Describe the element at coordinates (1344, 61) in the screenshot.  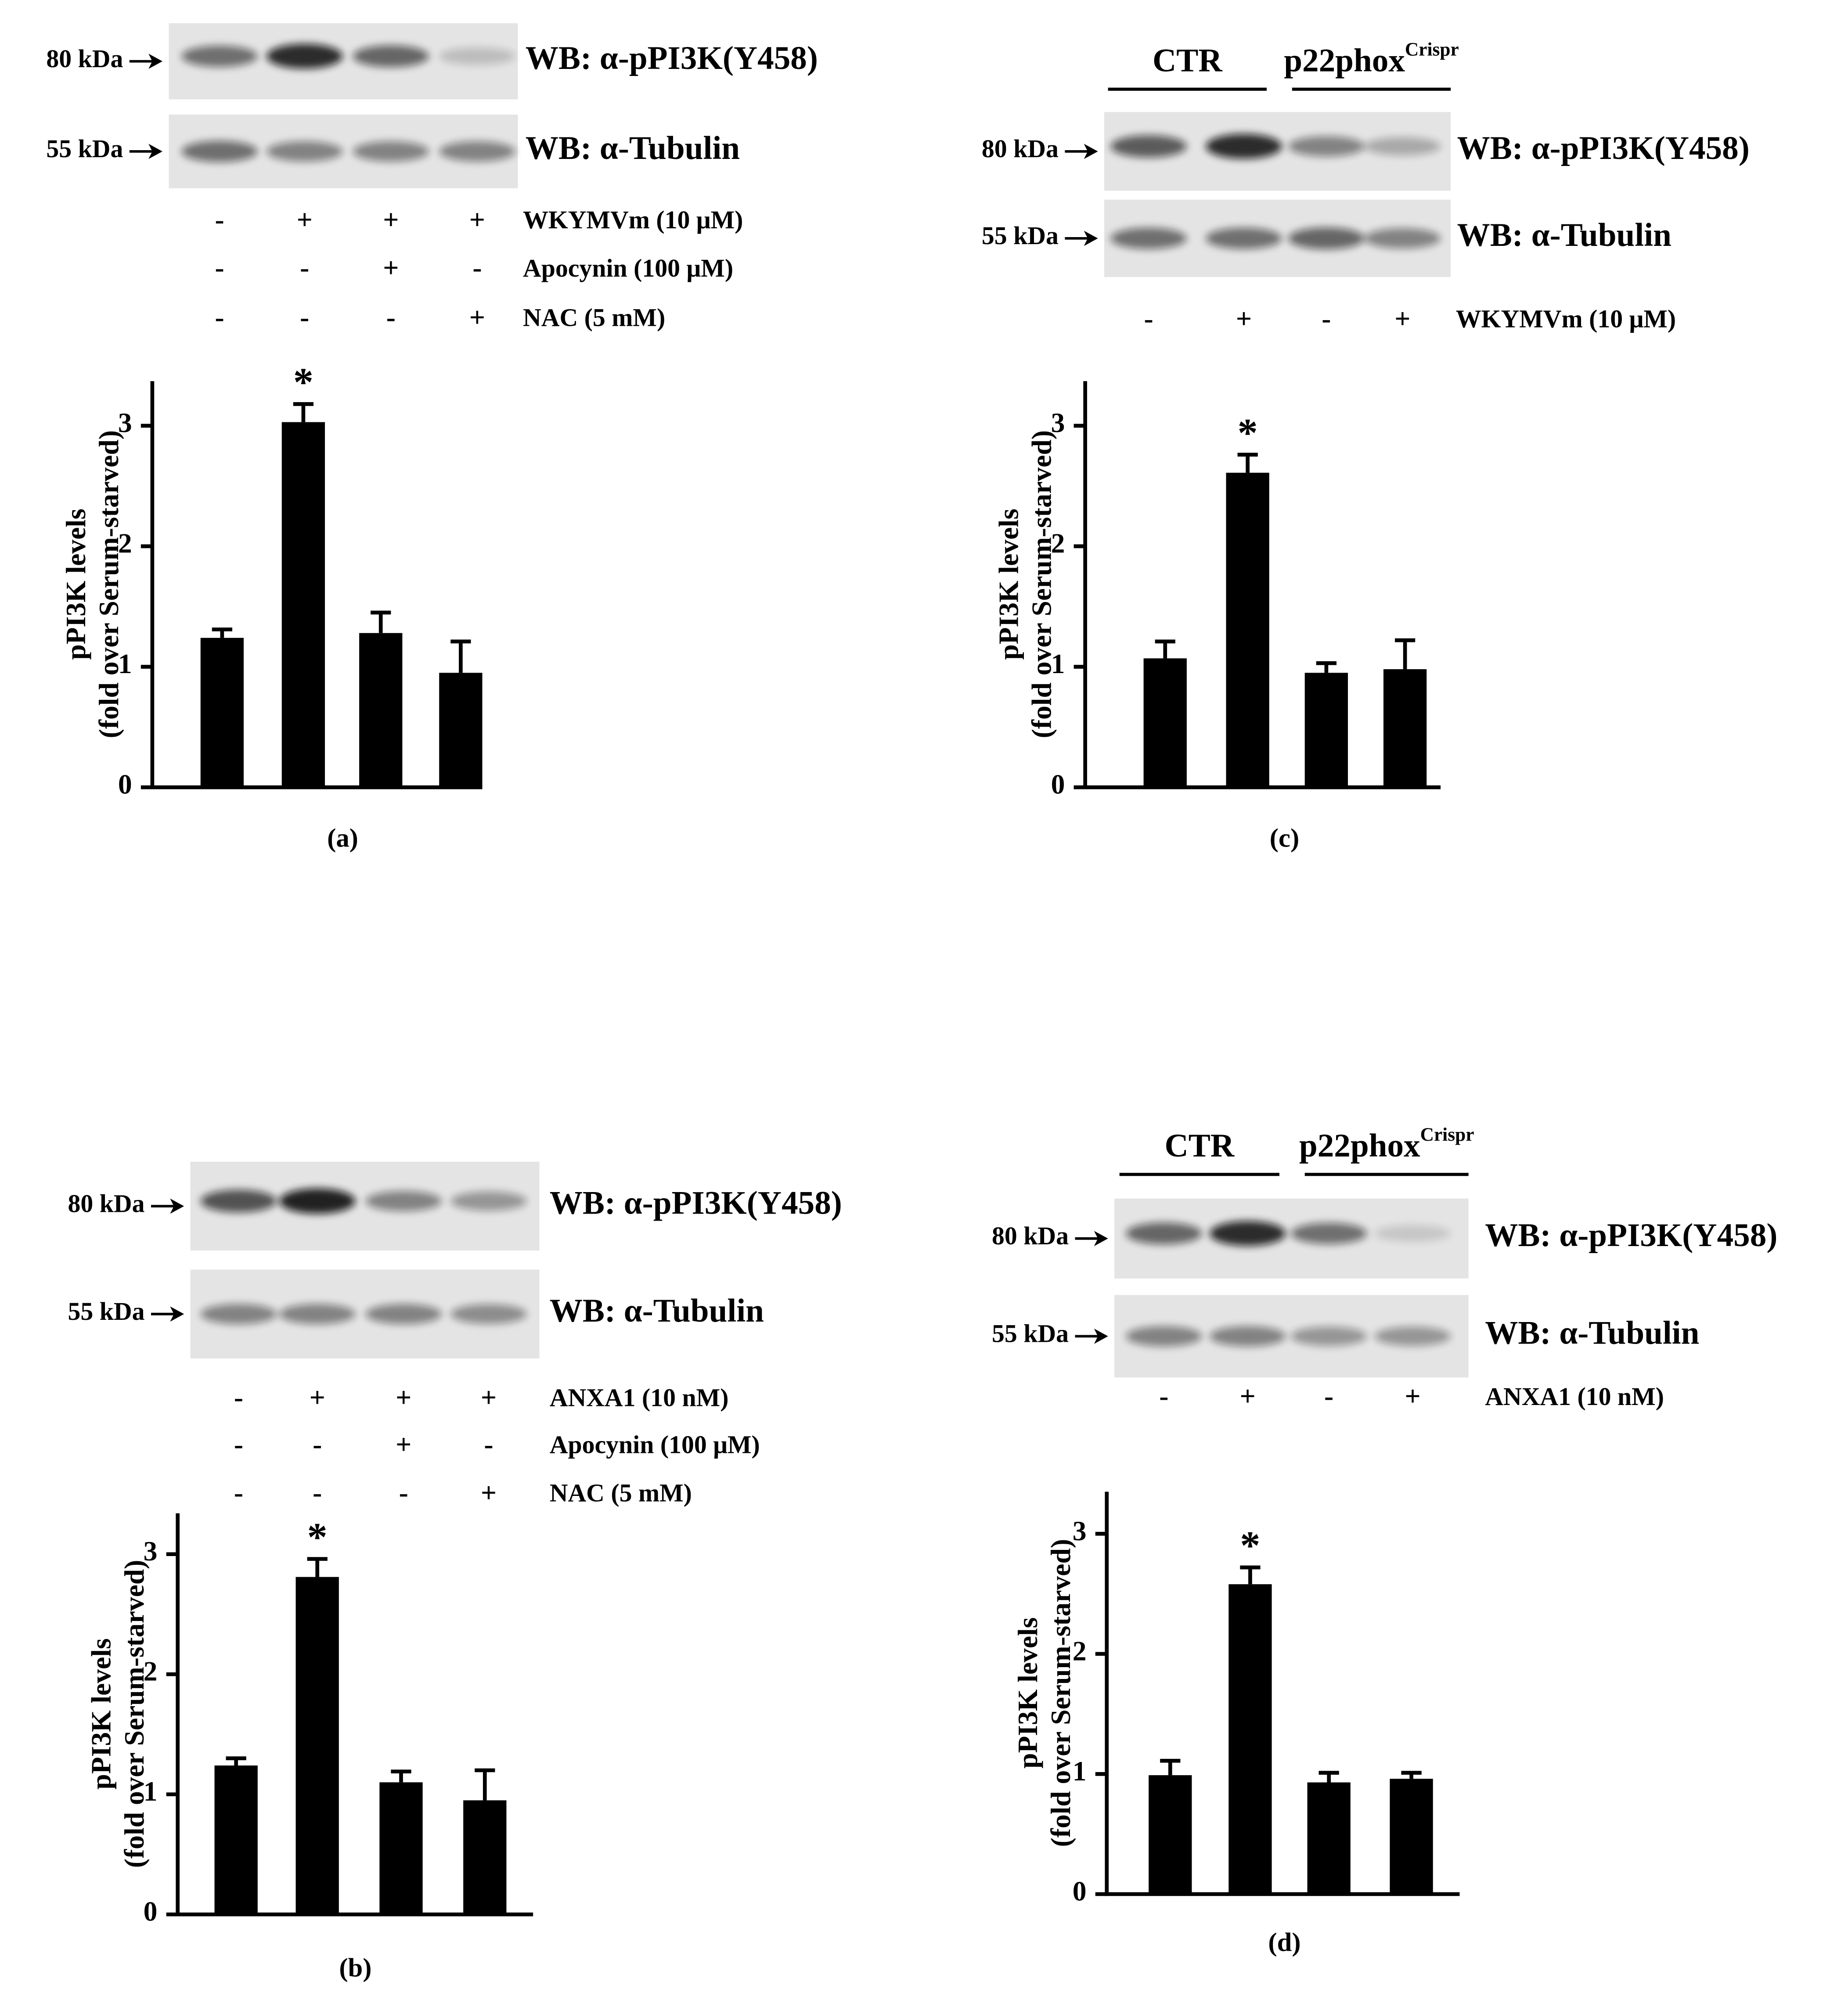
I see `group-name: p22phox` at that location.